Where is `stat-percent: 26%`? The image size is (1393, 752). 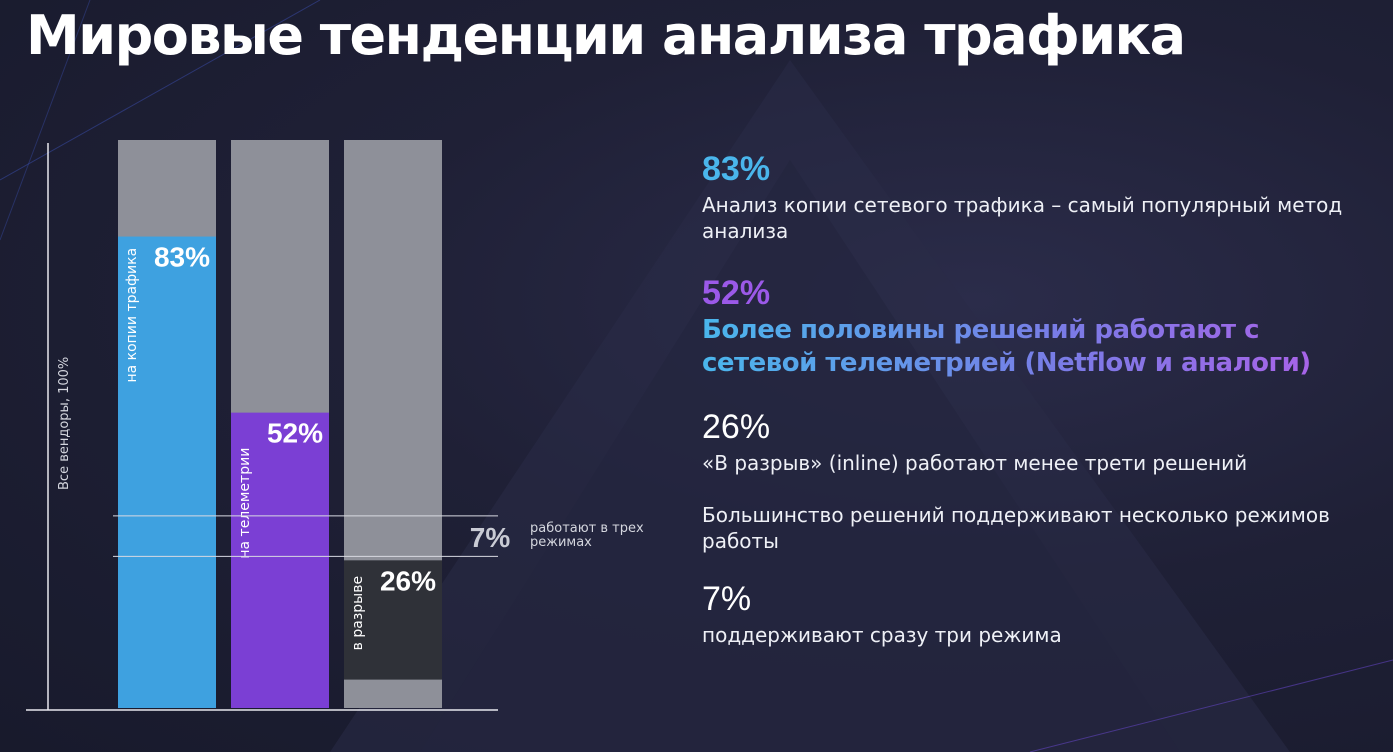 stat-percent: 26% is located at coordinates (736, 427).